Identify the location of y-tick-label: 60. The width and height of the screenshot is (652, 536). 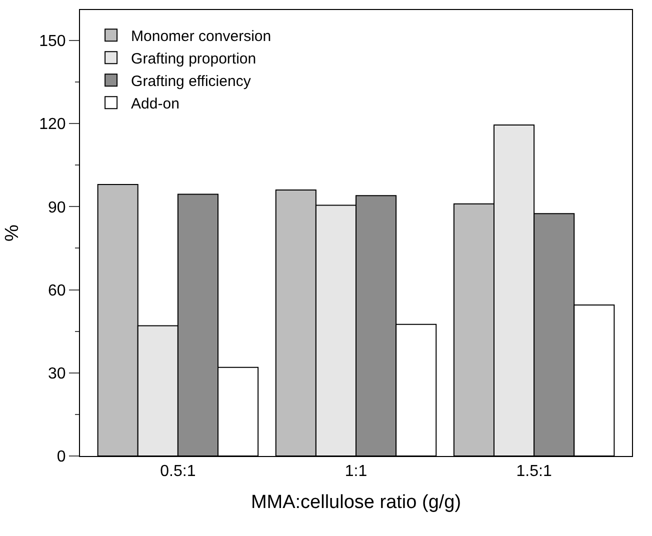
(57, 291).